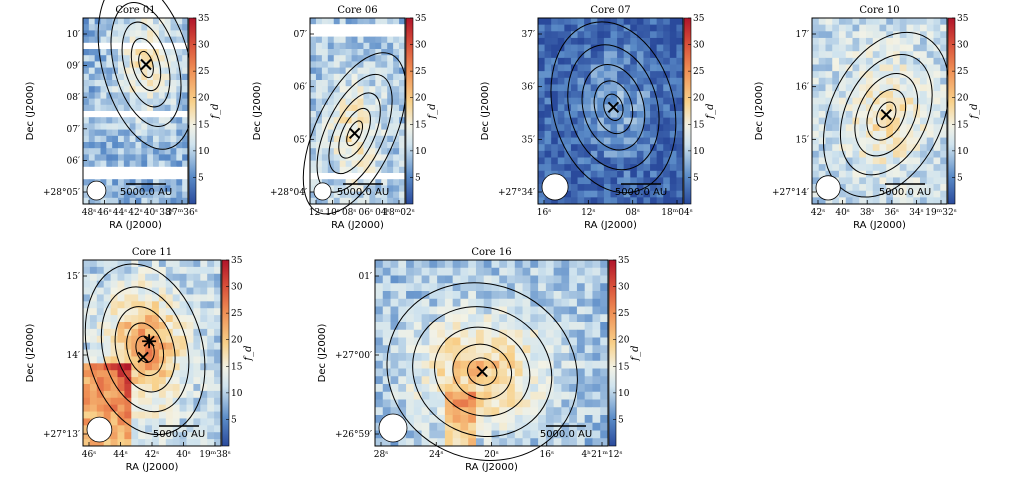 Image resolution: width=1016 pixels, height=494 pixels. What do you see at coordinates (759, 111) in the screenshot?
I see `y-axis-label: Dec (J2000)` at bounding box center [759, 111].